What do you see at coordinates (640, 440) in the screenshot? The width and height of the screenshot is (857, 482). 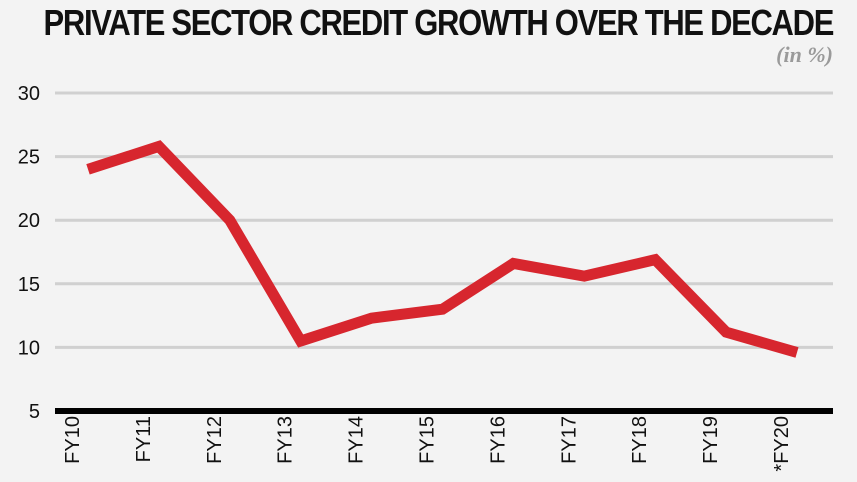 I see `x-tick-label: FY18` at bounding box center [640, 440].